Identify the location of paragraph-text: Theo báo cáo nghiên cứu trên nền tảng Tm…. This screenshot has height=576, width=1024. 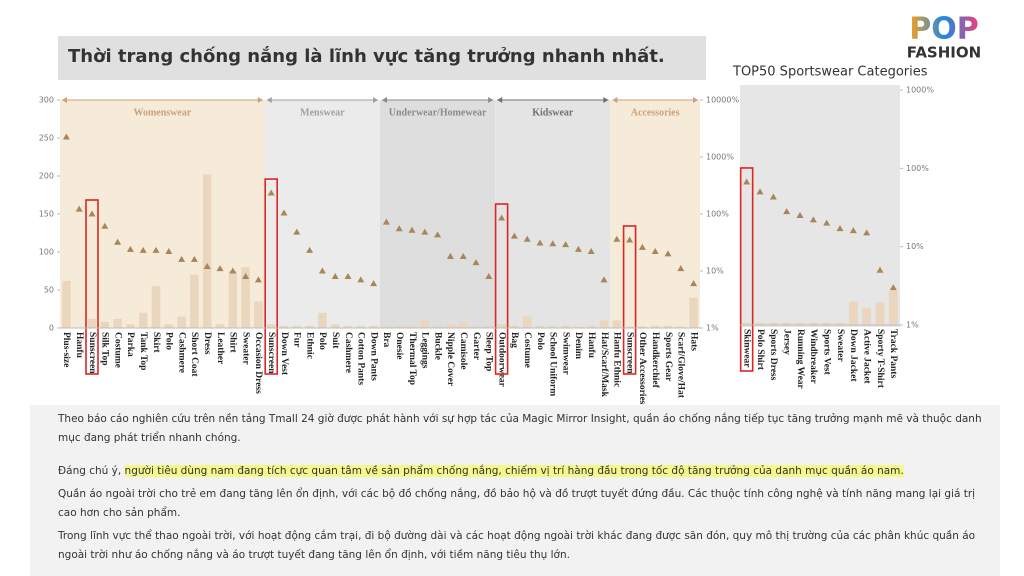
(520, 428).